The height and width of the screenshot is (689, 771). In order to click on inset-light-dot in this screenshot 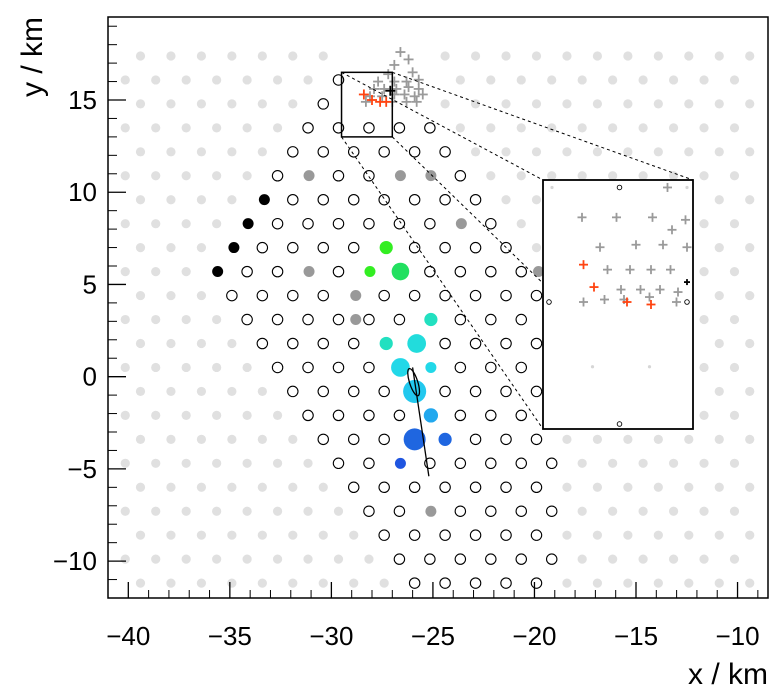, I will do `click(649, 367)`.